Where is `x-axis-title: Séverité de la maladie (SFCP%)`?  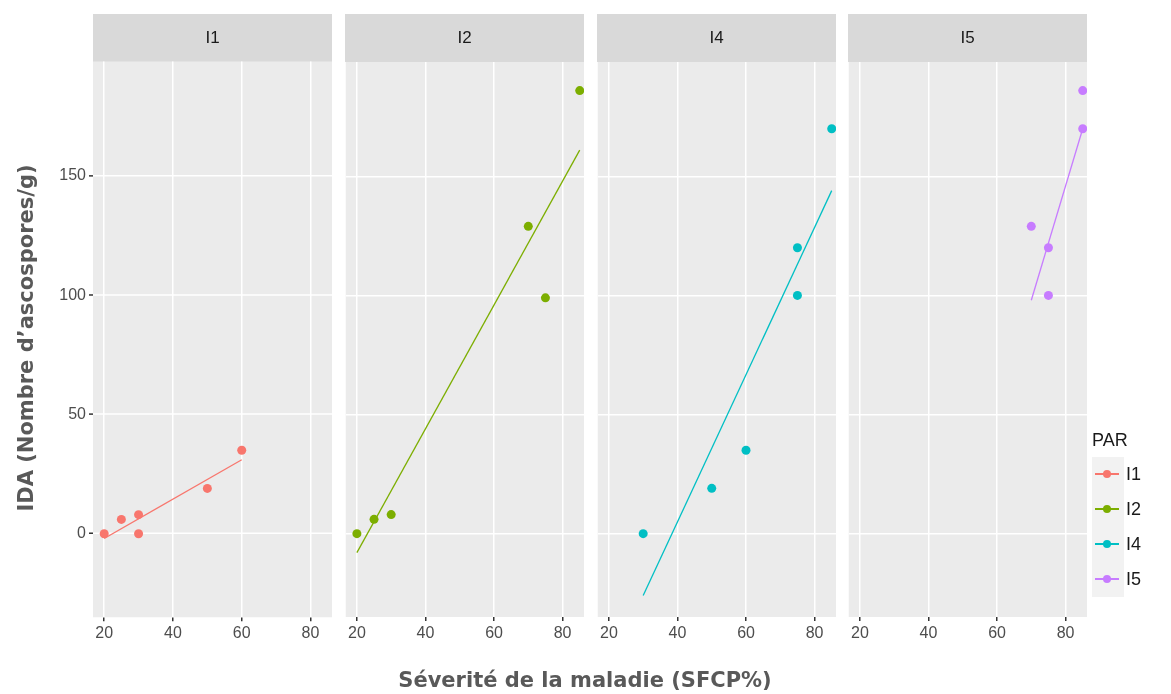 x-axis-title: Séverité de la maladie (SFCP%) is located at coordinates (585, 680).